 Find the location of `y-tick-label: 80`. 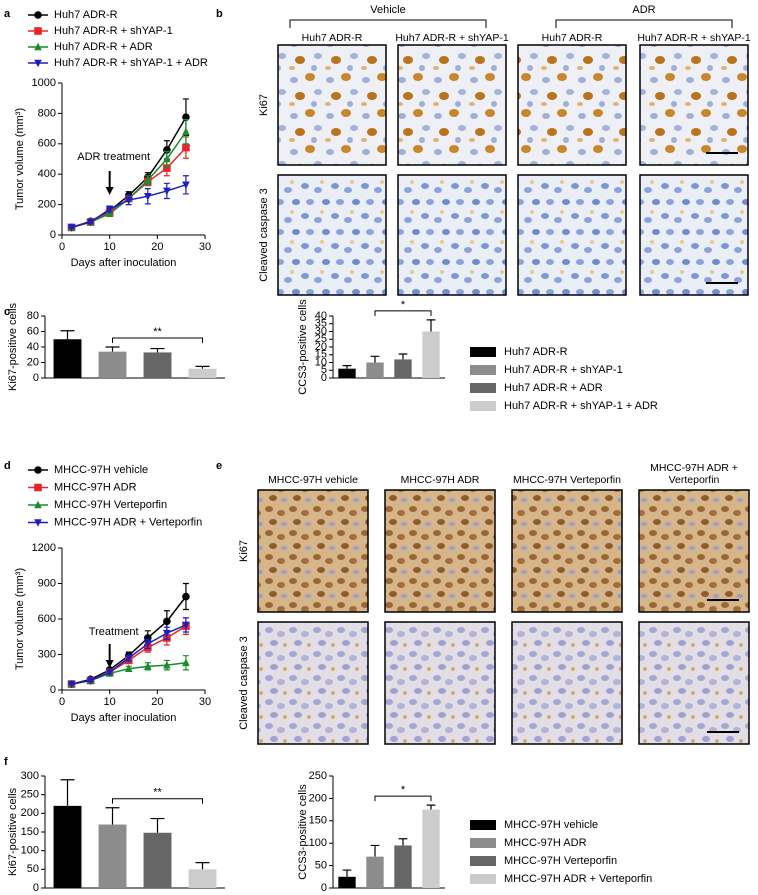

y-tick-label: 80 is located at coordinates (33, 316).